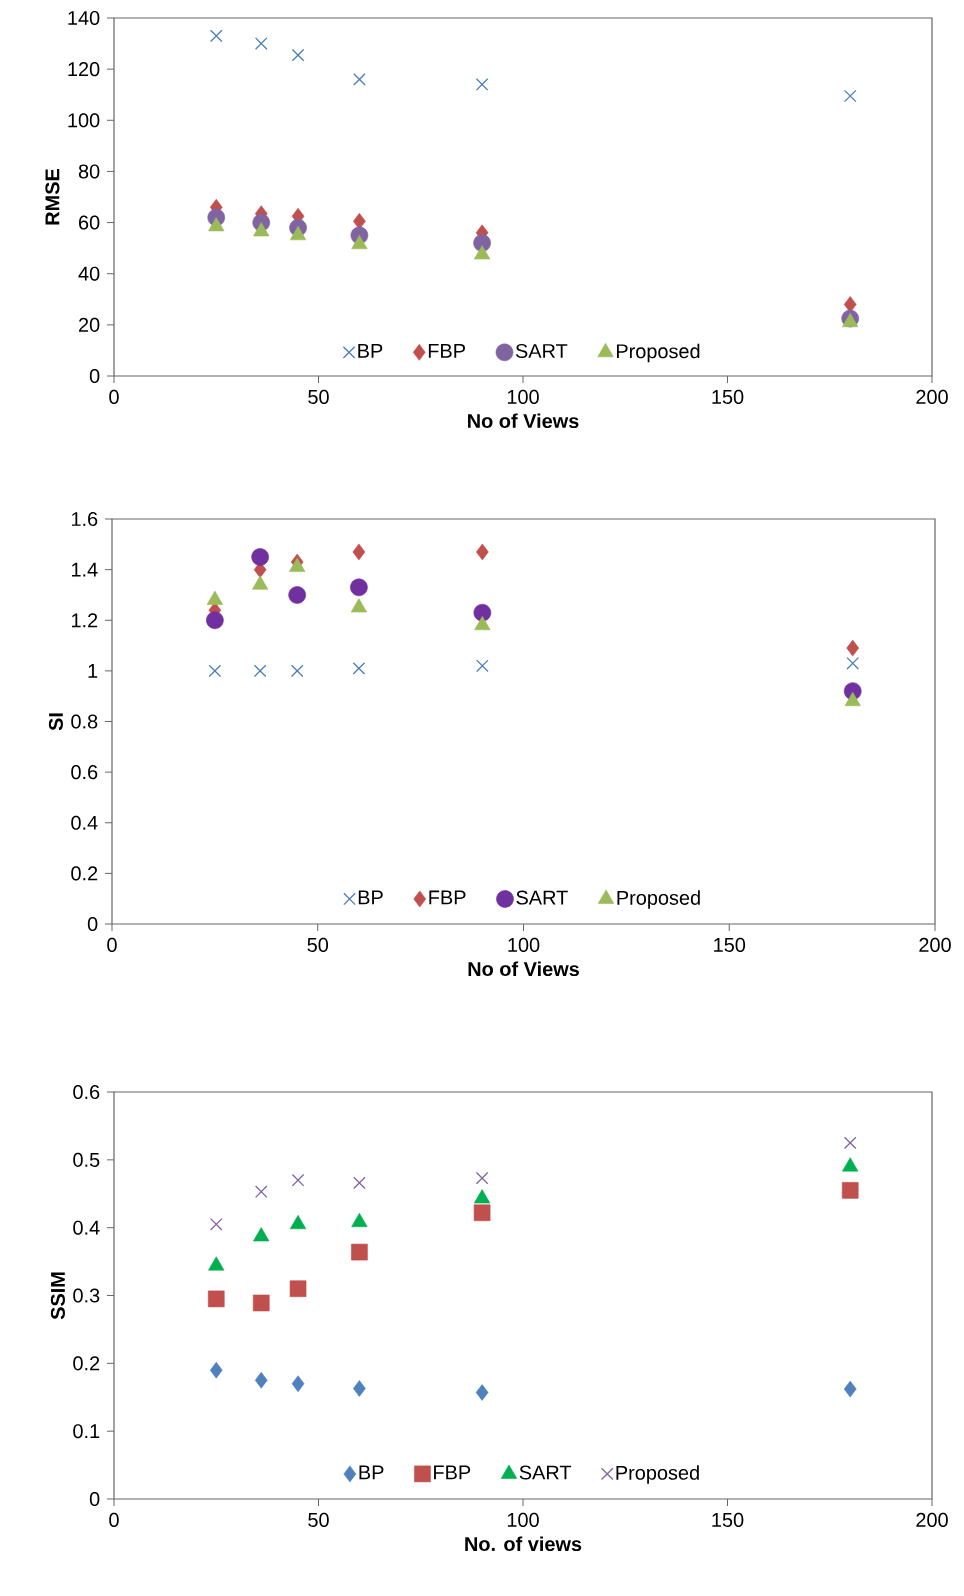 Image resolution: width=964 pixels, height=1596 pixels. Describe the element at coordinates (84, 69) in the screenshot. I see `y-tick-label: 120` at that location.